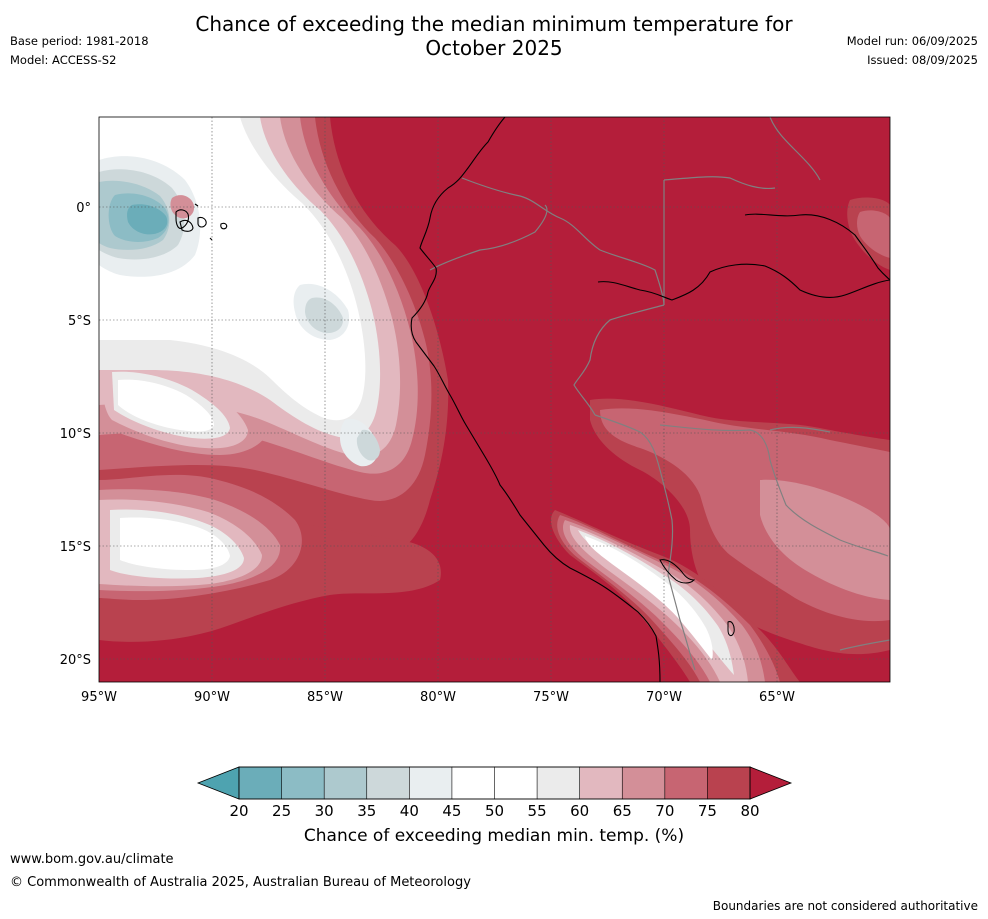 This screenshot has height=919, width=988. Describe the element at coordinates (218, 783) in the screenshot. I see `colorbar-extend-low` at that location.